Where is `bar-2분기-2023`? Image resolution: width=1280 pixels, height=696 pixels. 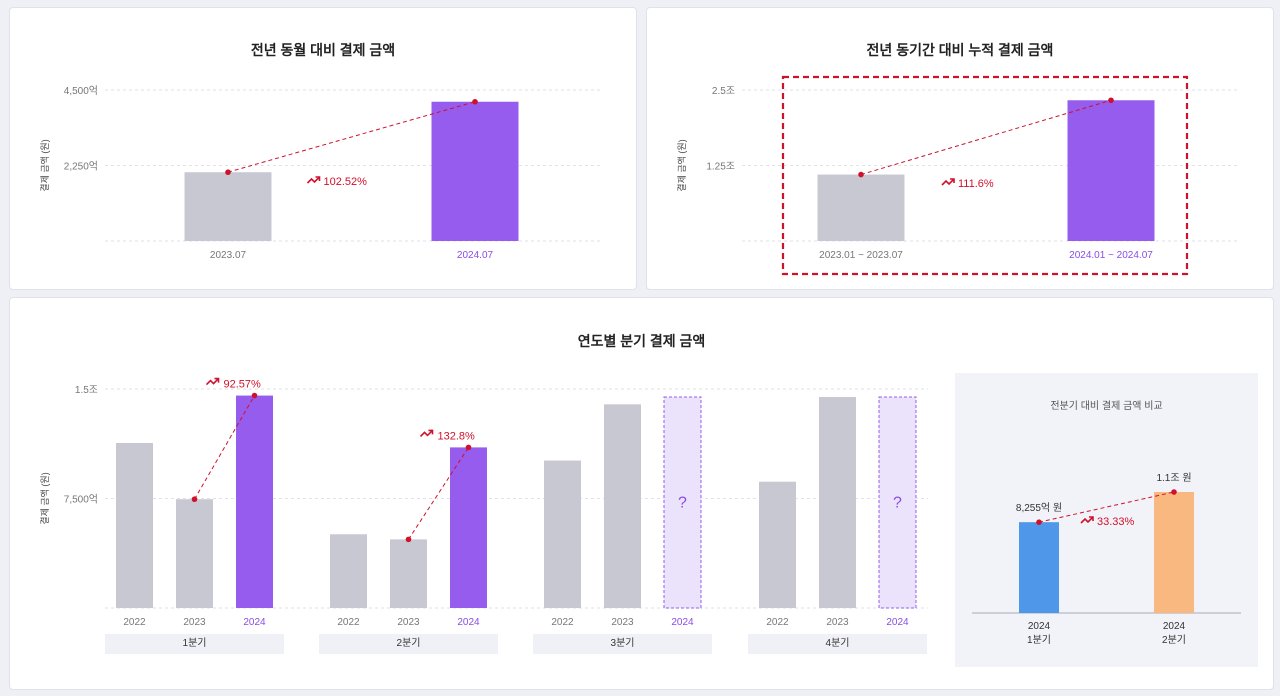 bar-2분기-2023 is located at coordinates (408, 573).